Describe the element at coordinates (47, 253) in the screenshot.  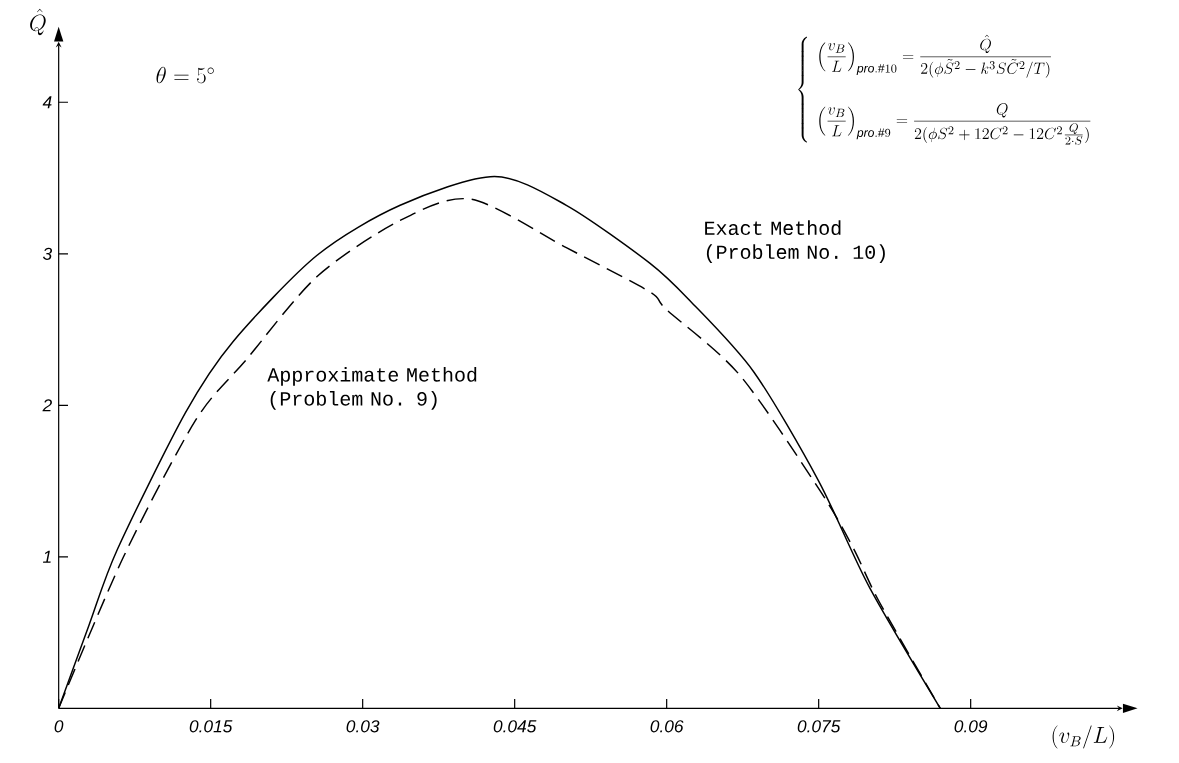
I see `y-tick-label: 3` at that location.